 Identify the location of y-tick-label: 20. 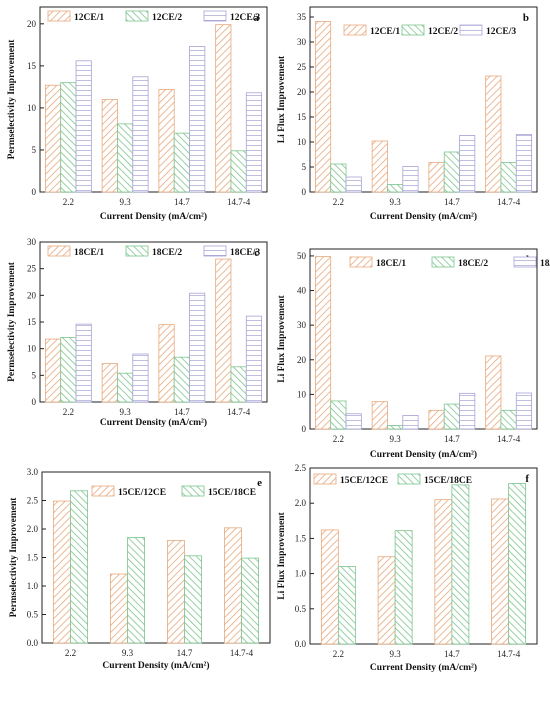
(32, 24).